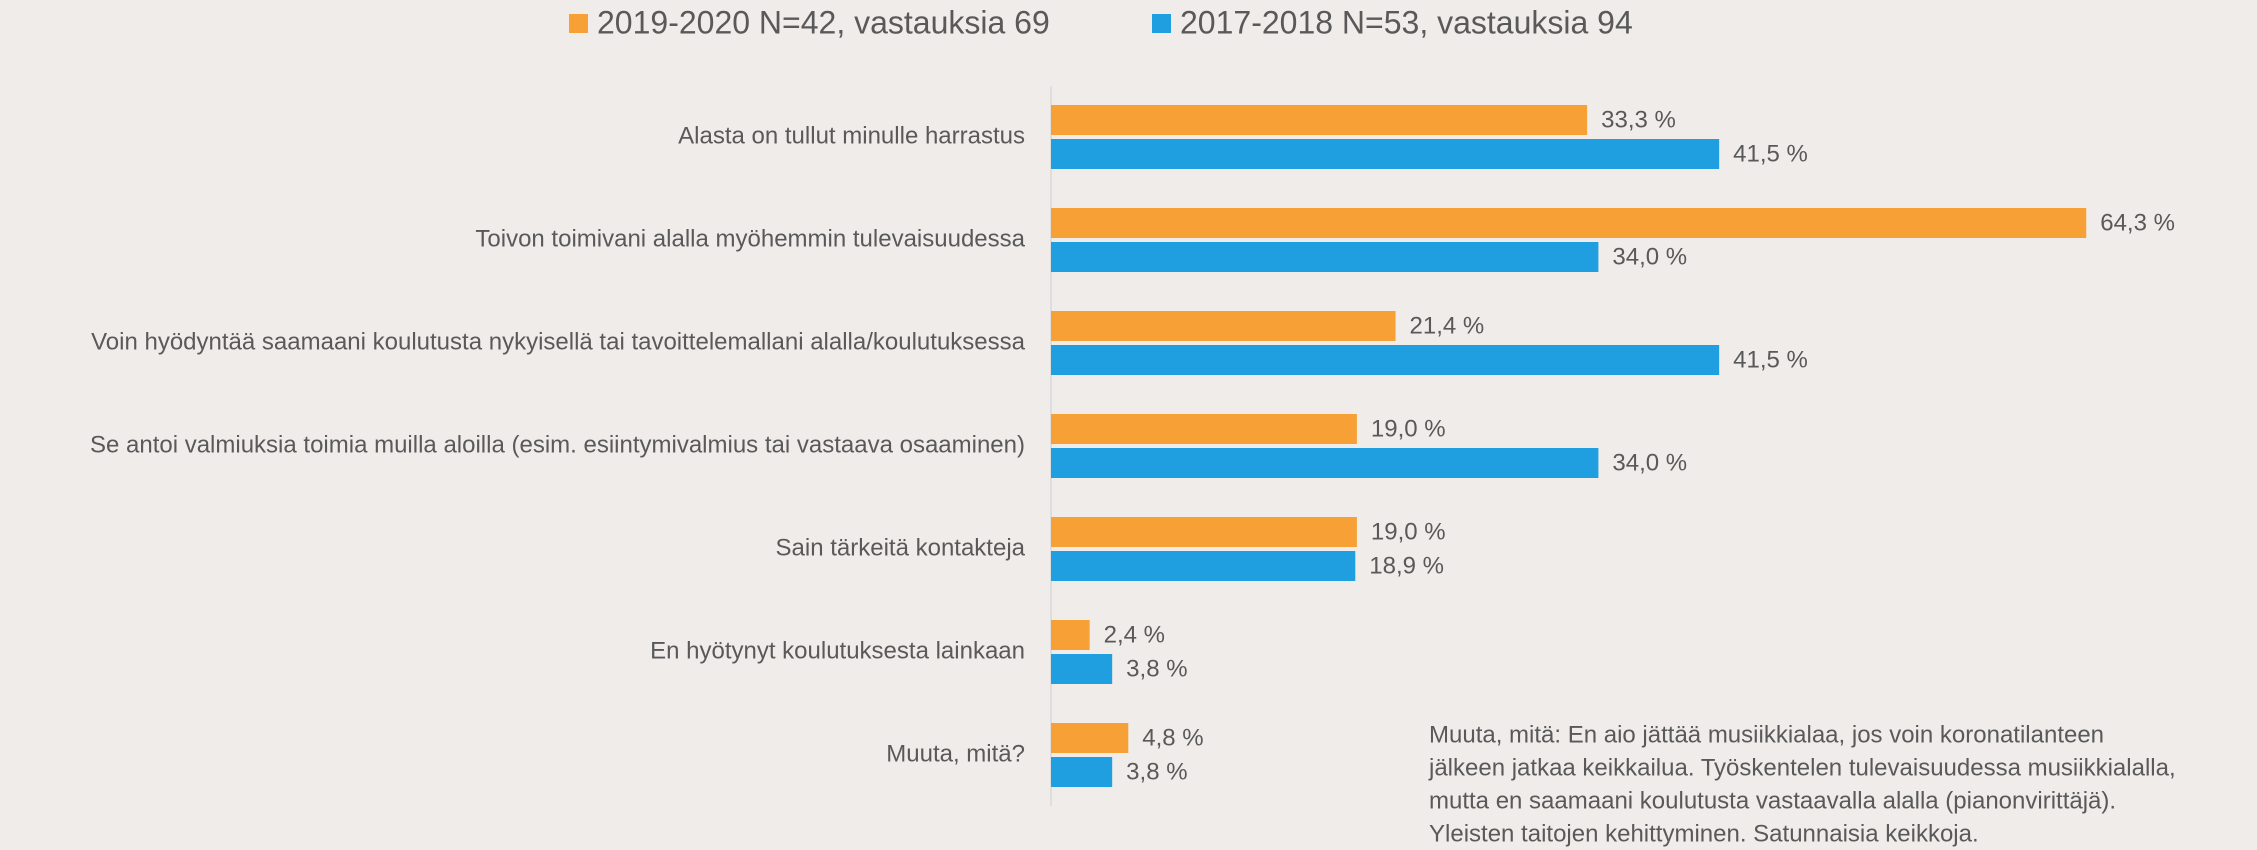 The image size is (2257, 850). I want to click on category-label: Muuta, mitä?, so click(955, 753).